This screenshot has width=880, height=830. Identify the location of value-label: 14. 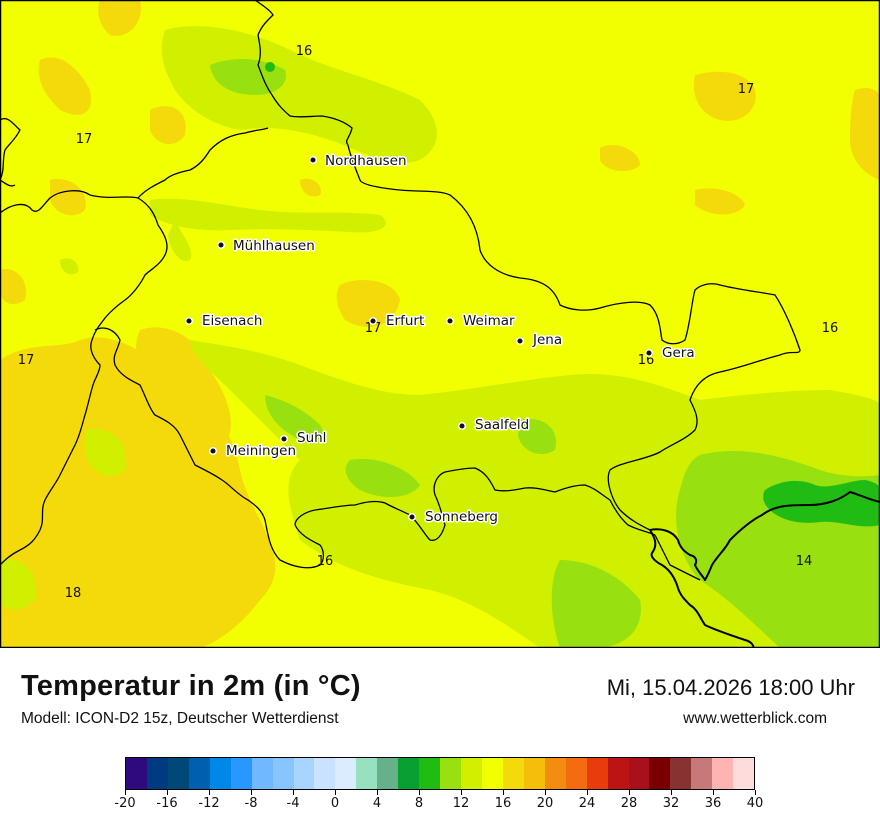
(804, 561).